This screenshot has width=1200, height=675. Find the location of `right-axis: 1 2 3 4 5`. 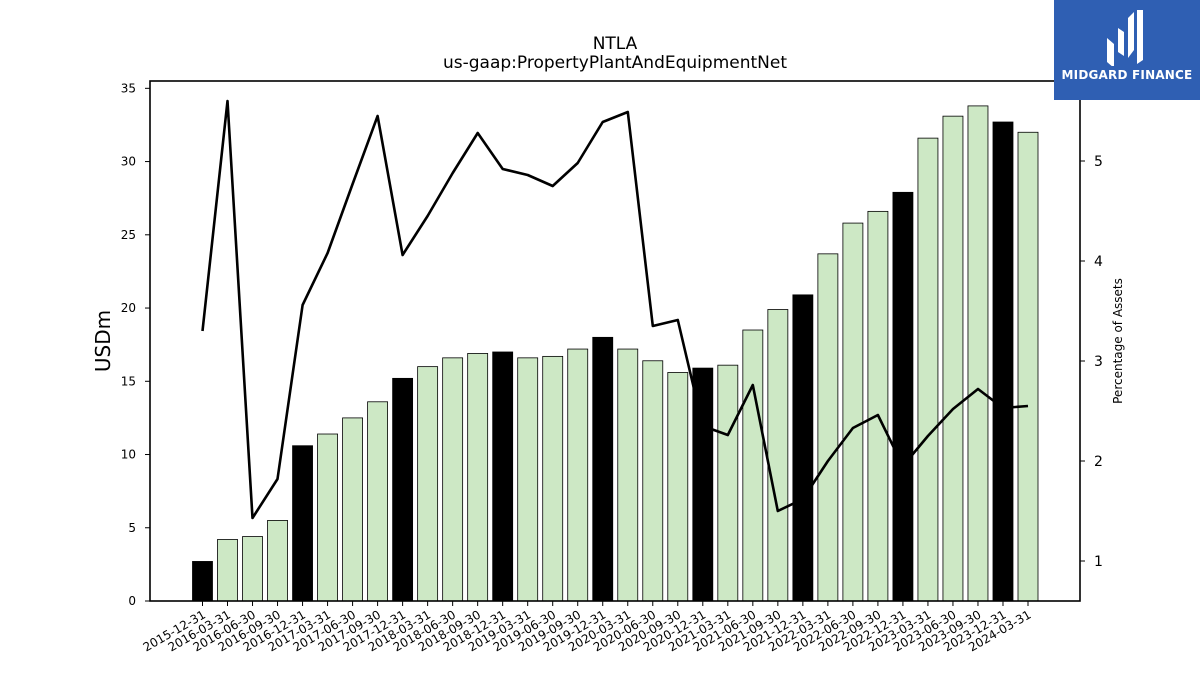

right-axis: 1 2 3 4 5 is located at coordinates (1091, 362).